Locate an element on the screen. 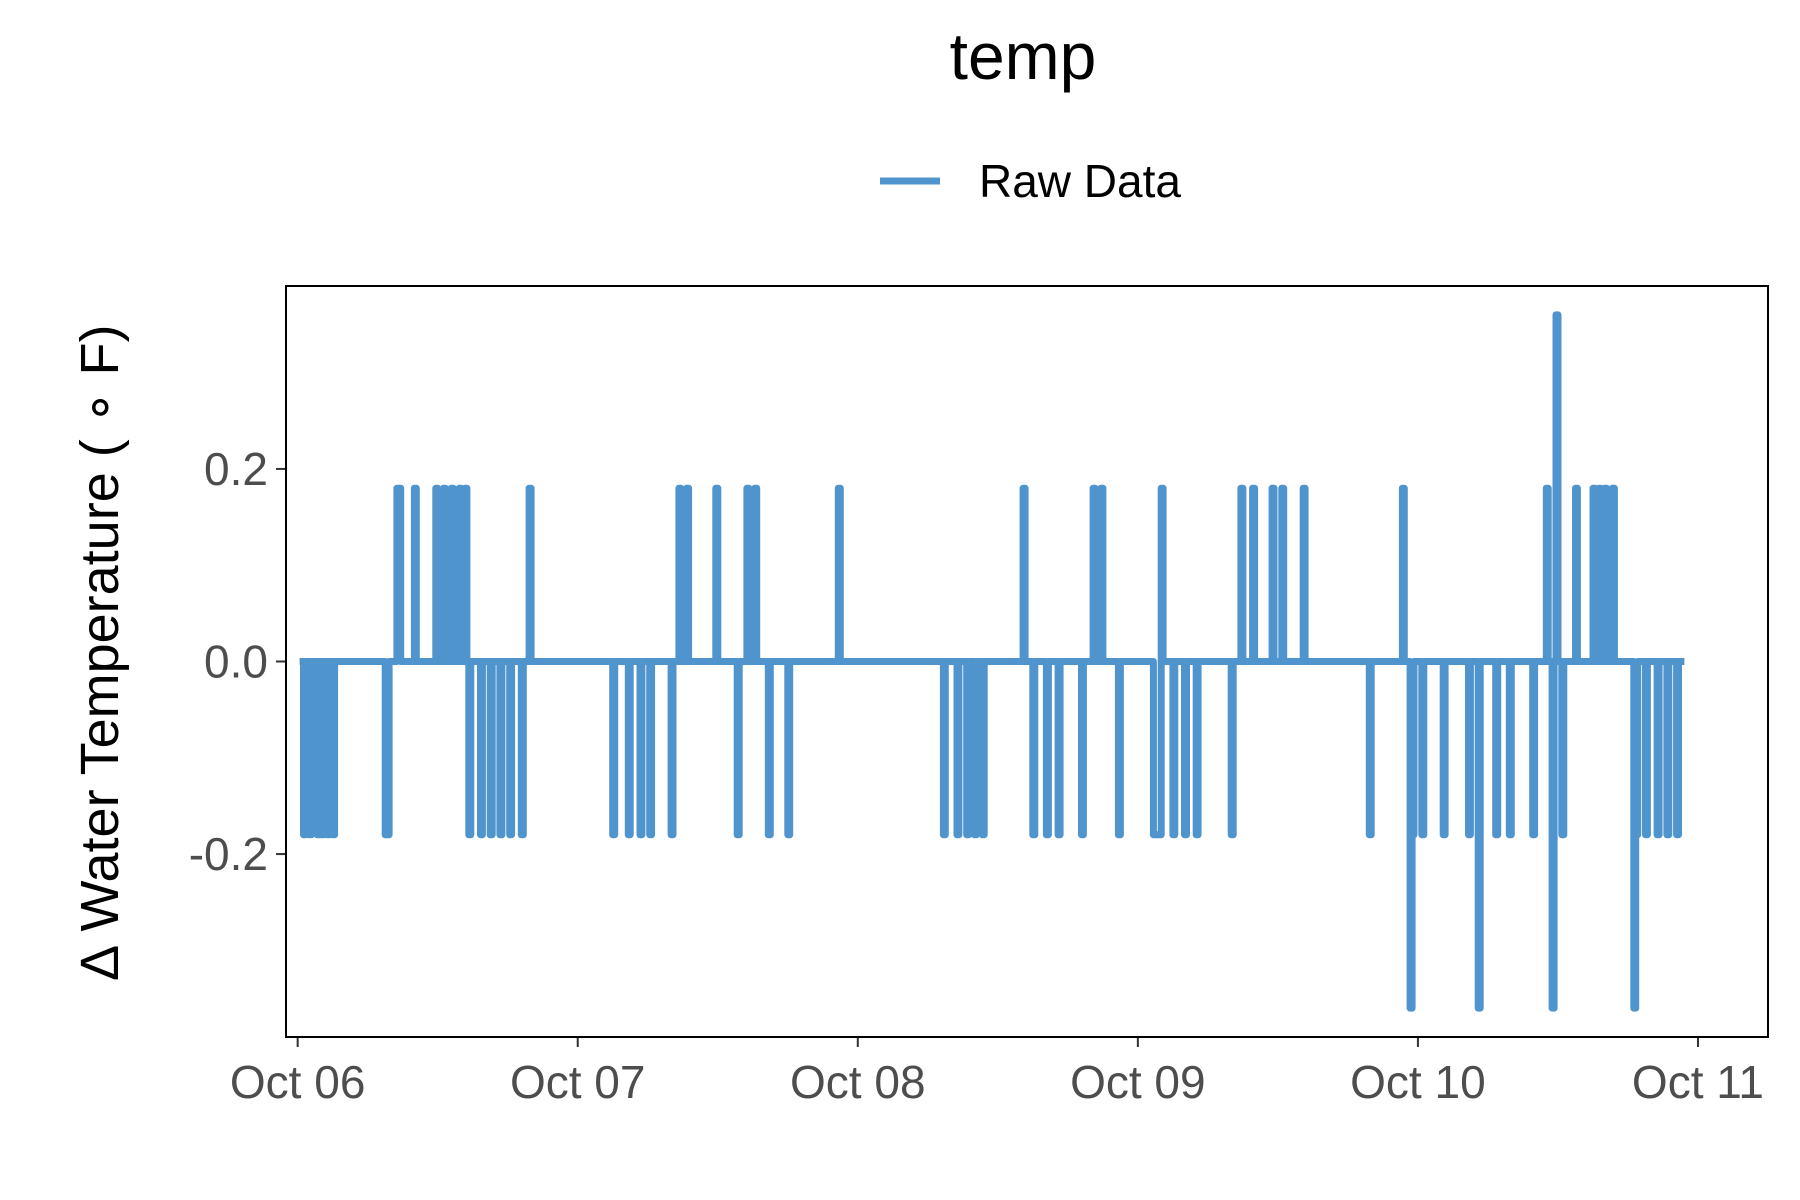 The image size is (1800, 1200). legend: Raw Data is located at coordinates (1030, 181).